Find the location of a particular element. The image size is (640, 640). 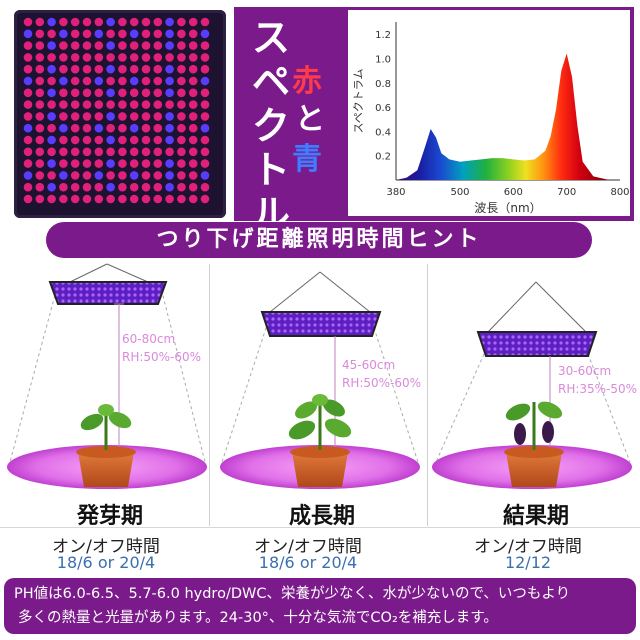

stage-1-hours: 18/6 or 20/4 is located at coordinates (106, 562).